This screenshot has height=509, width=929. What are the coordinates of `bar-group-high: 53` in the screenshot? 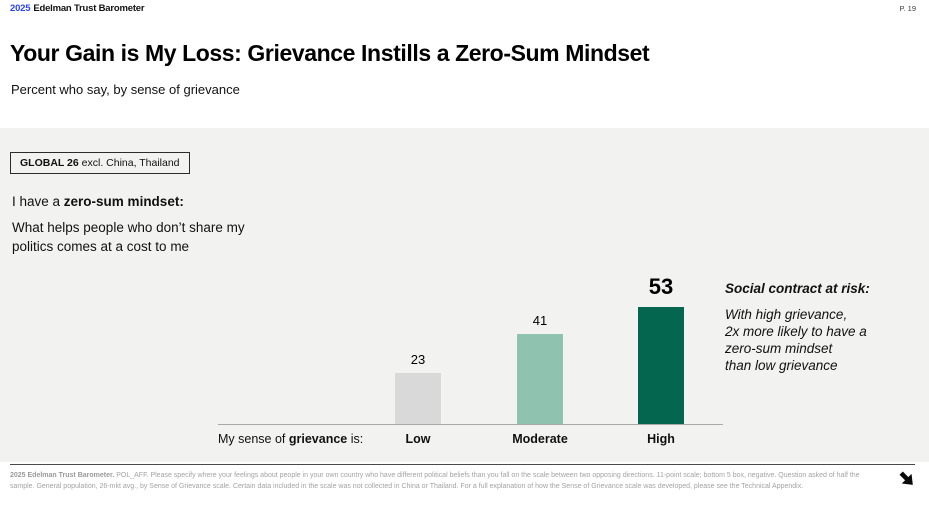 It's located at (661, 349).